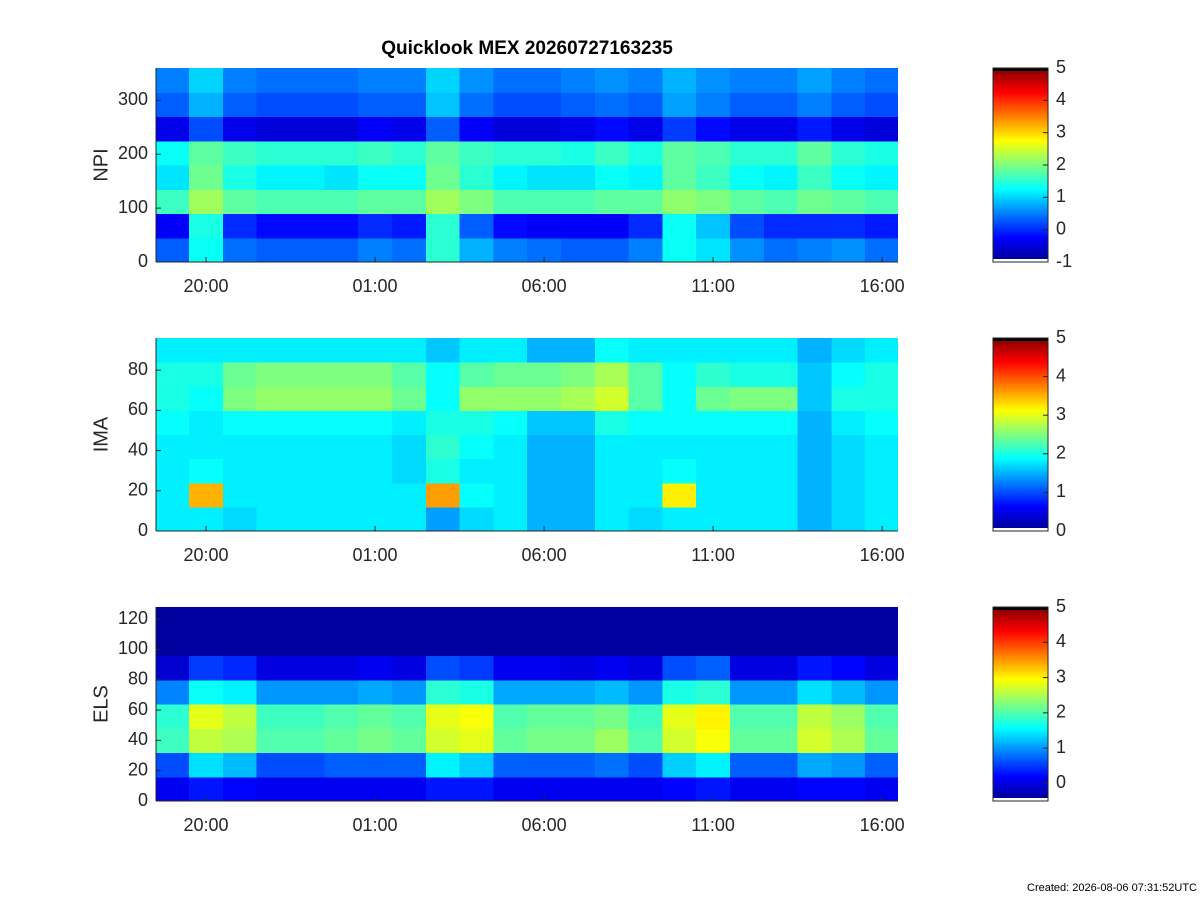 The height and width of the screenshot is (900, 1200). I want to click on colorbar-under, so click(1020, 260).